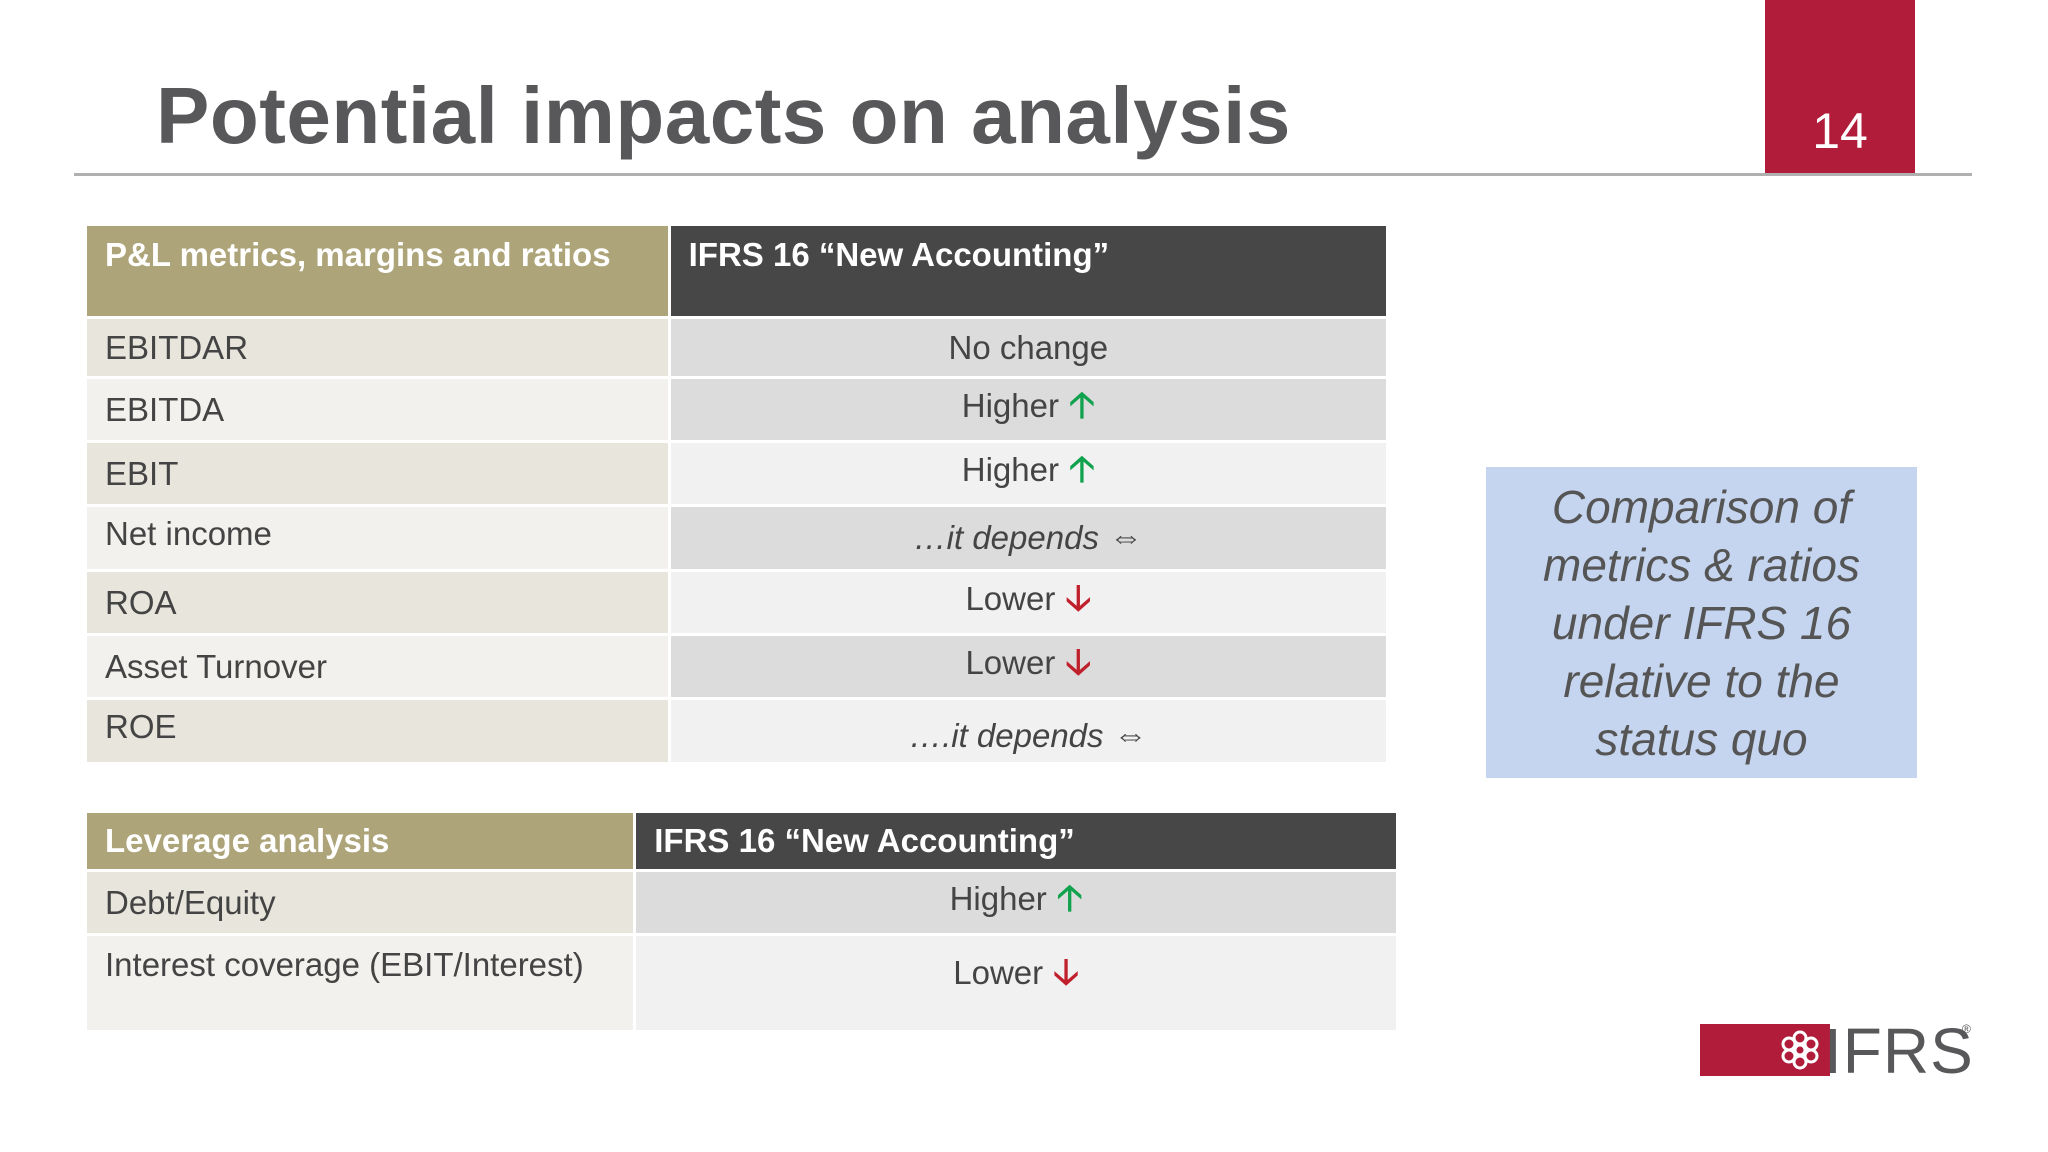 Image resolution: width=2048 pixels, height=1152 pixels. I want to click on registered-mark: ®, so click(1966, 1029).